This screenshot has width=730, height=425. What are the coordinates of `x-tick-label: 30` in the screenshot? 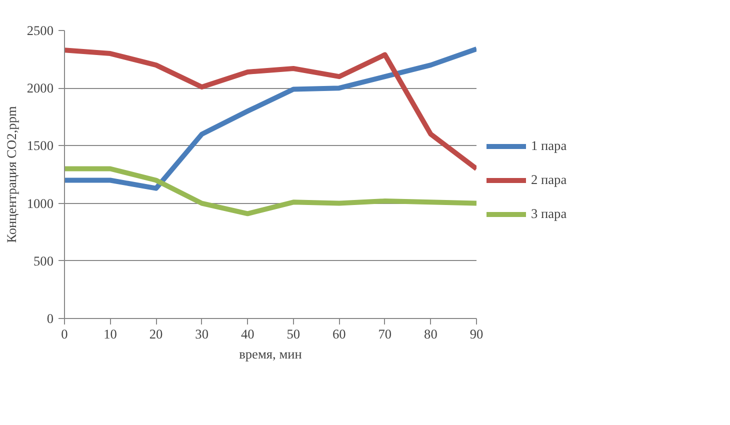 It's located at (202, 334).